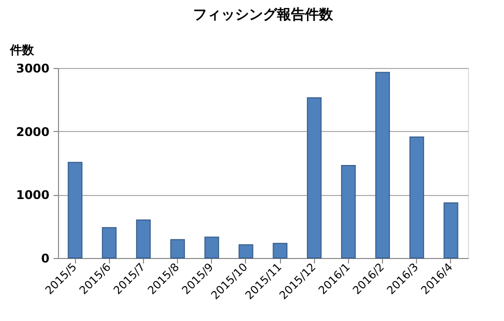  Describe the element at coordinates (33, 69) in the screenshot. I see `y-tick-label: 3000` at that location.